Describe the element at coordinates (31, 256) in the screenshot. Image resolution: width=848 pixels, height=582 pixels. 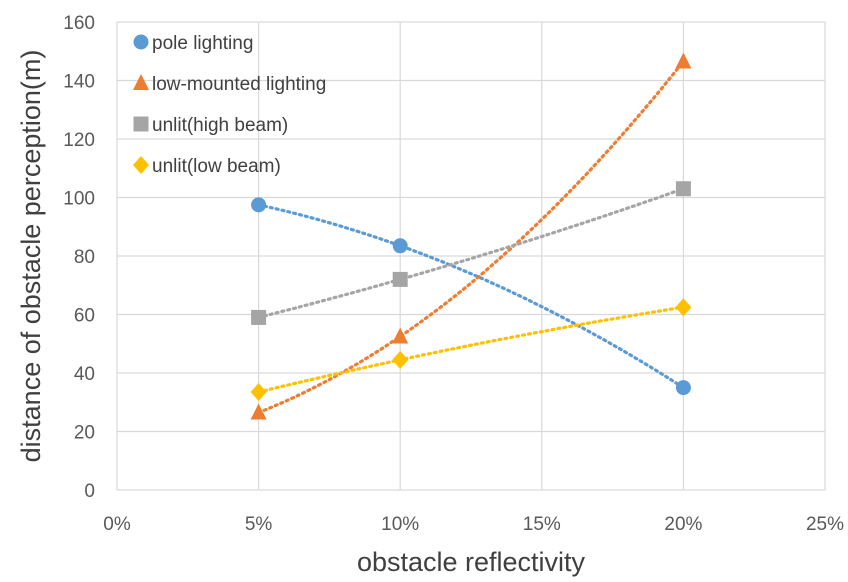
I see `y-axis-title: distance of obstacle perception(m)` at that location.